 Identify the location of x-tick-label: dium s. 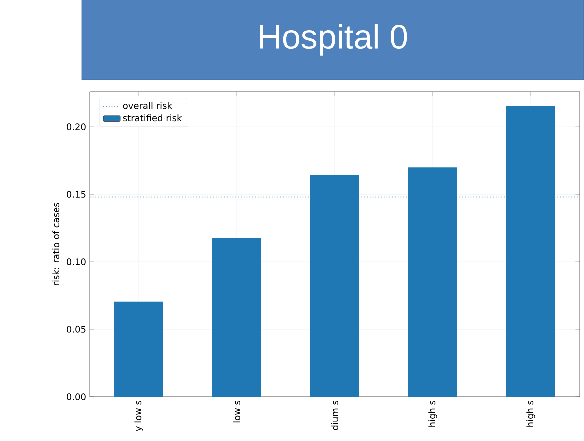
(335, 415).